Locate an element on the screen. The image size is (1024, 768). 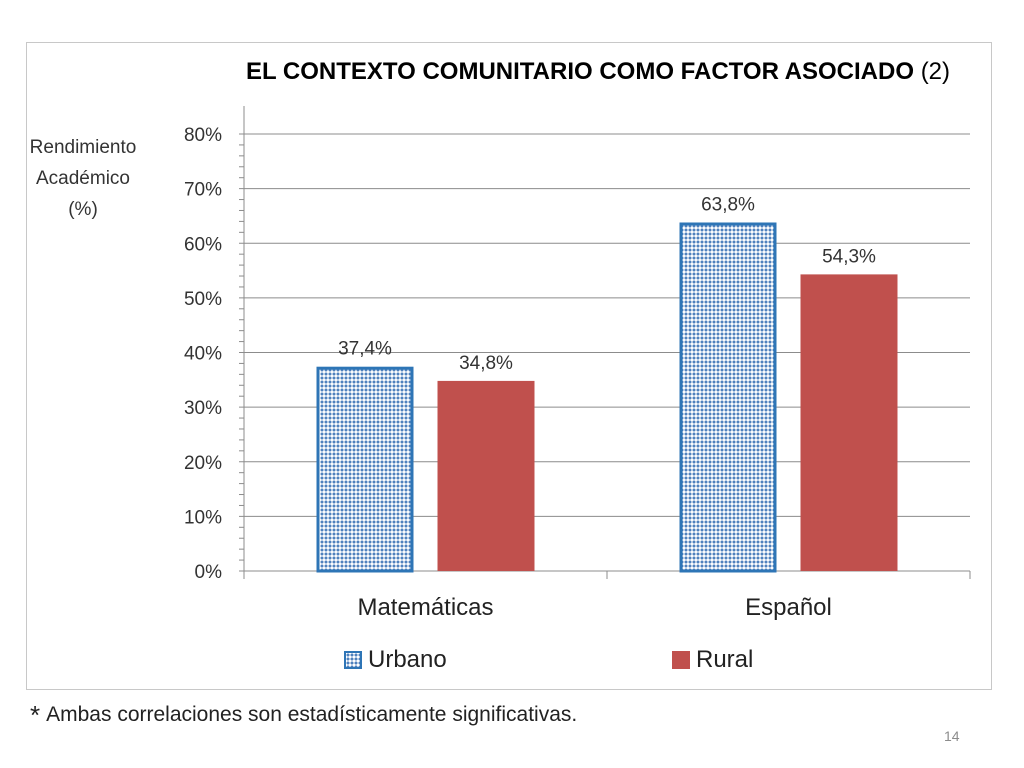
y-axis-label: Rendimiento Académico (%) is located at coordinates (83, 178).